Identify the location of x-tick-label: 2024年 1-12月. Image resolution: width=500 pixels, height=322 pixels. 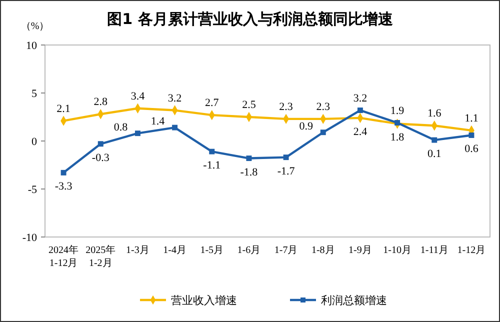
(63, 256).